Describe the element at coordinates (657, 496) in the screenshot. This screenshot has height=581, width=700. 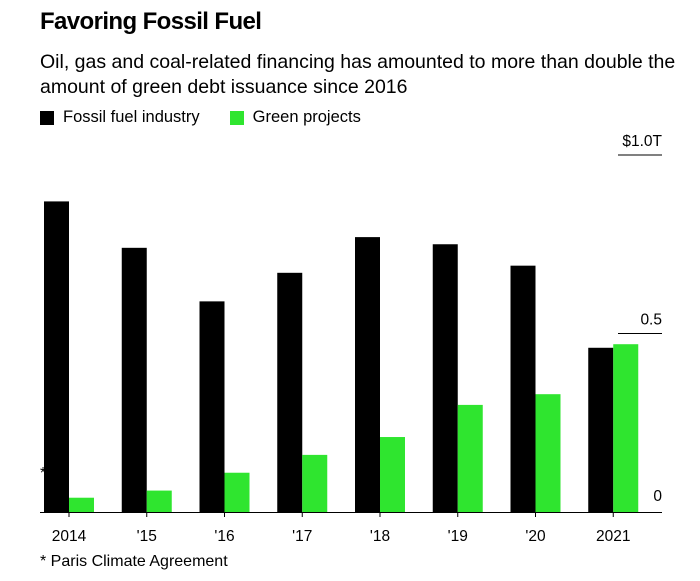
I see `y-tick-label-2: 0` at that location.